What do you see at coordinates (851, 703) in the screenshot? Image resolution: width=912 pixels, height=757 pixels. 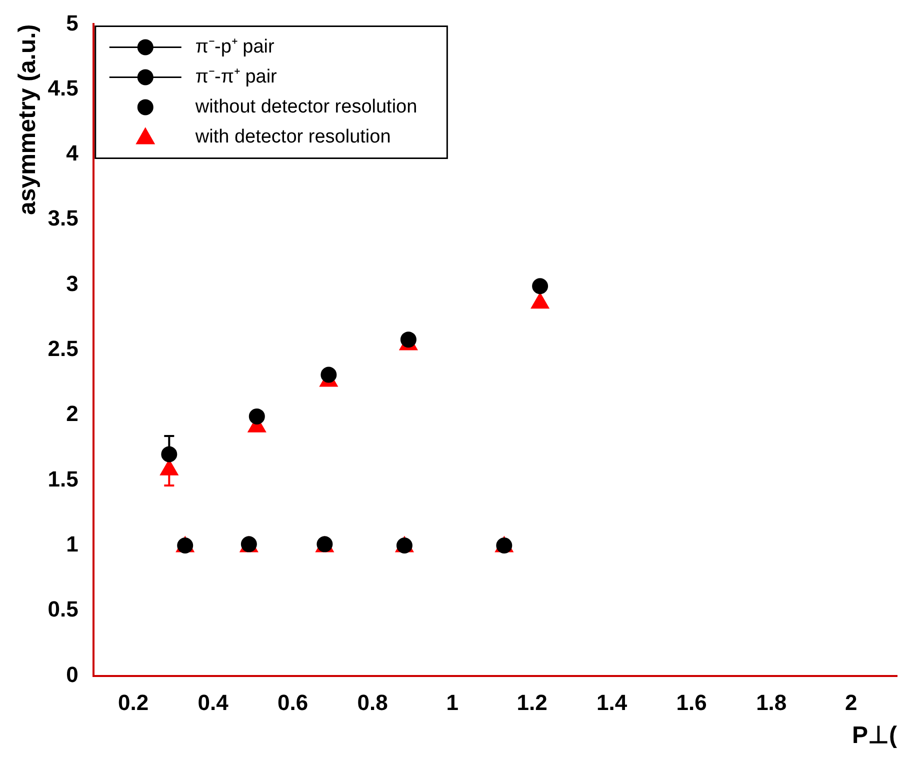 I see `x-tick-label: 2` at bounding box center [851, 703].